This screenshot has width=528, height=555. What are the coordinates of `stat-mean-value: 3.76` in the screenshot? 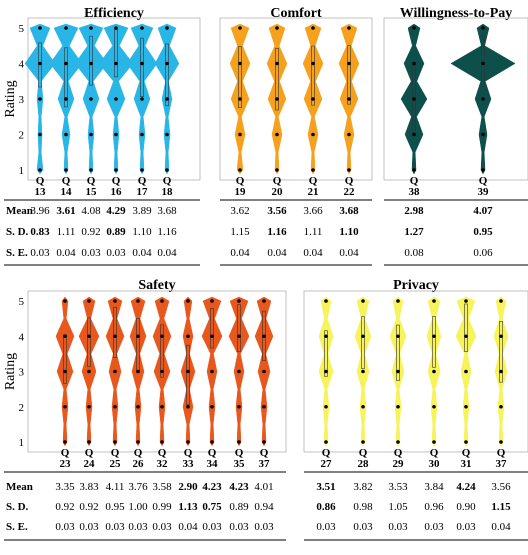 It's located at (138, 487).